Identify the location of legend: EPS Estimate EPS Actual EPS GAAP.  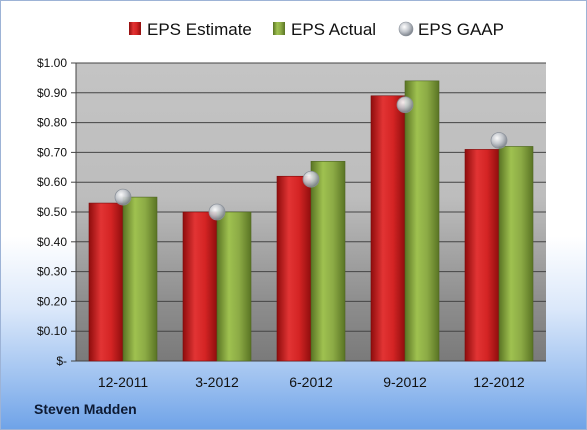
(316, 29).